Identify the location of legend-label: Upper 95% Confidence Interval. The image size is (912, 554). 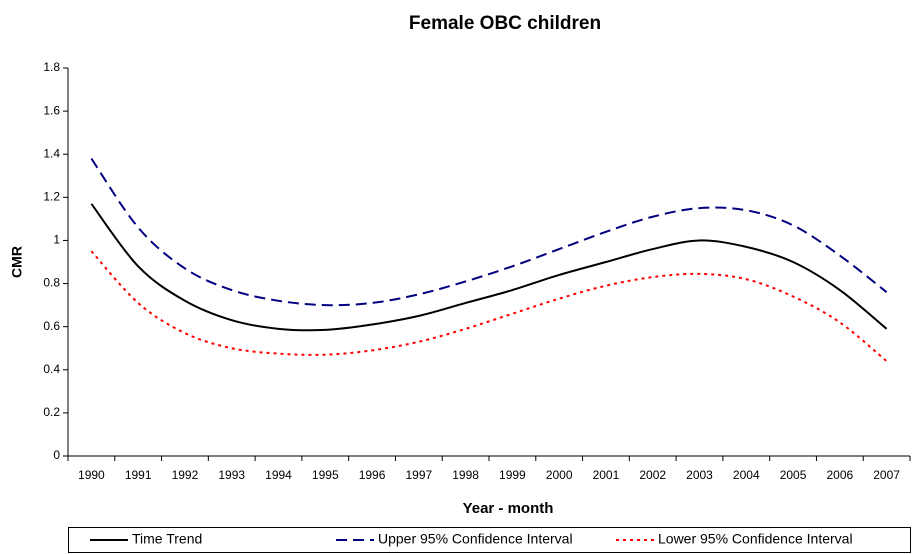
(475, 539).